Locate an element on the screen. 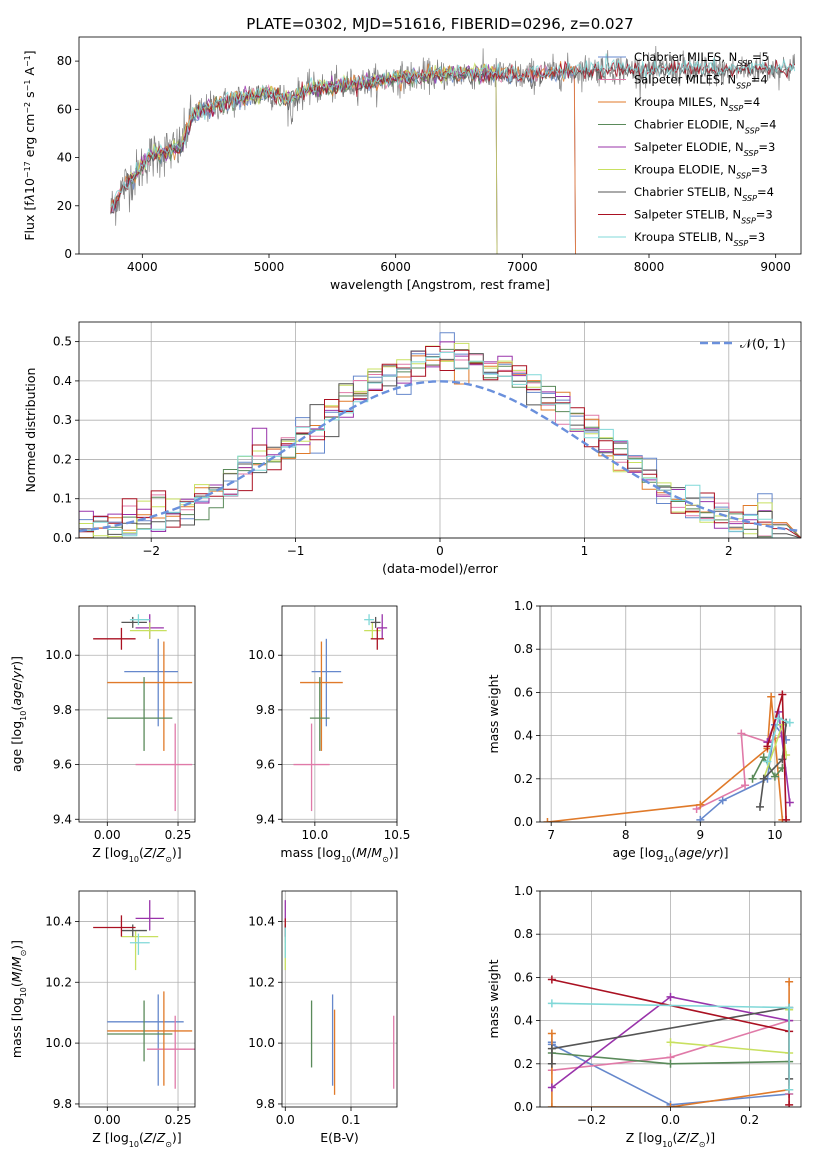 The width and height of the screenshot is (819, 1170). observed-spectrum-line is located at coordinates (453, 135).